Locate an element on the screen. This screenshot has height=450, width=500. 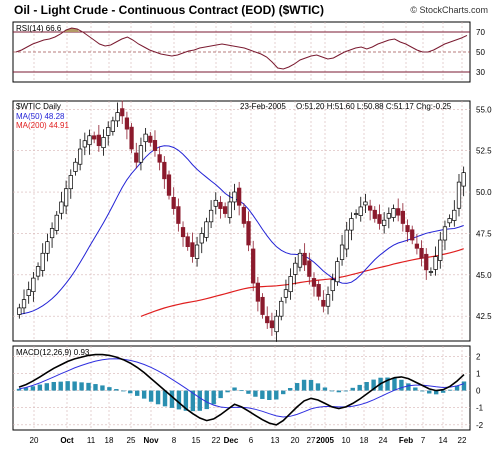
macd-line is located at coordinates (241, 389).